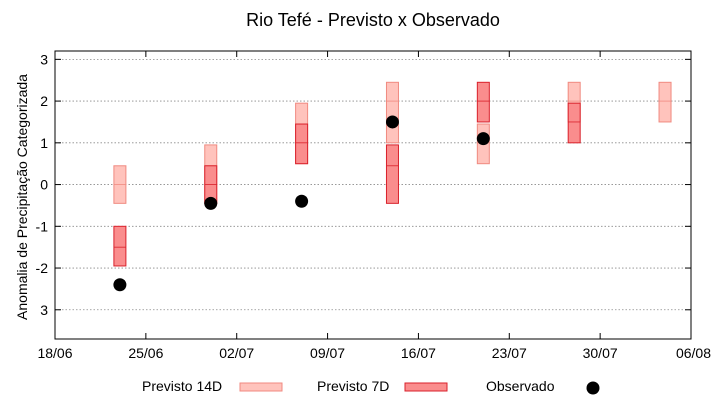  I want to click on legend-label-previsto-14d: Previsto 14D, so click(182, 386).